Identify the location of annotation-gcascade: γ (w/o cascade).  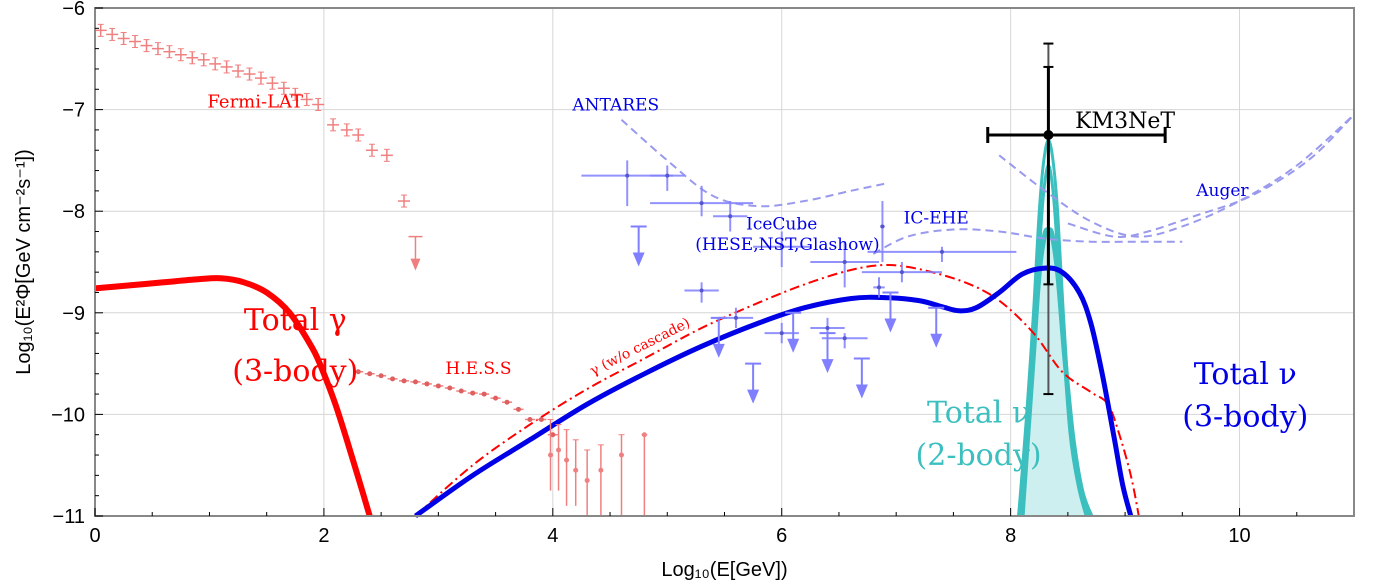
(639, 347).